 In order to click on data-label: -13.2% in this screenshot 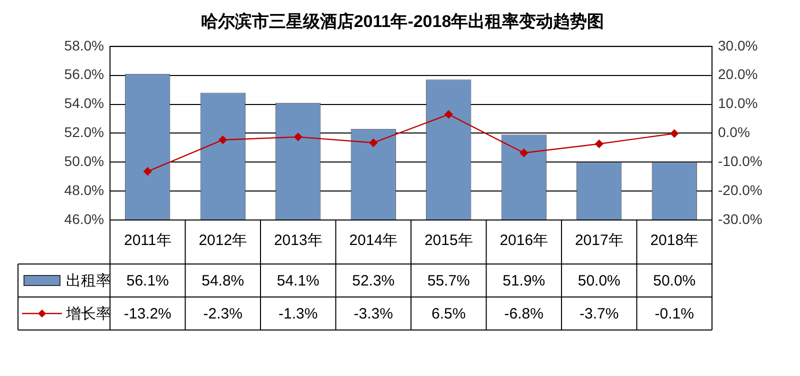, I will do `click(148, 314)`.